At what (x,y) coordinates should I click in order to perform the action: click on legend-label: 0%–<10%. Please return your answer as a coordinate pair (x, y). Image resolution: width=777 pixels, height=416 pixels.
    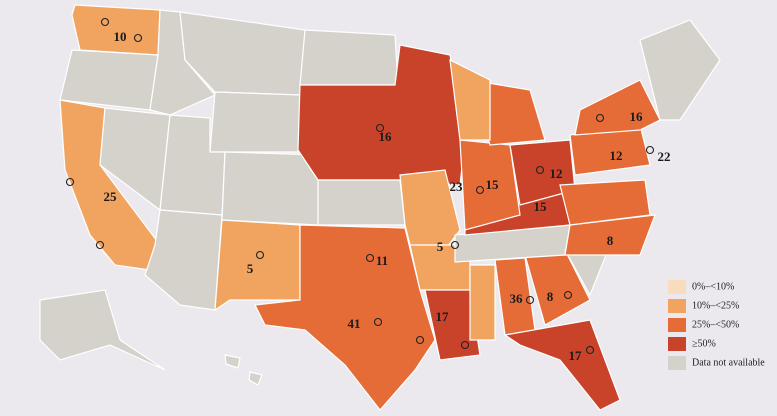
    Looking at the image, I should click on (713, 286).